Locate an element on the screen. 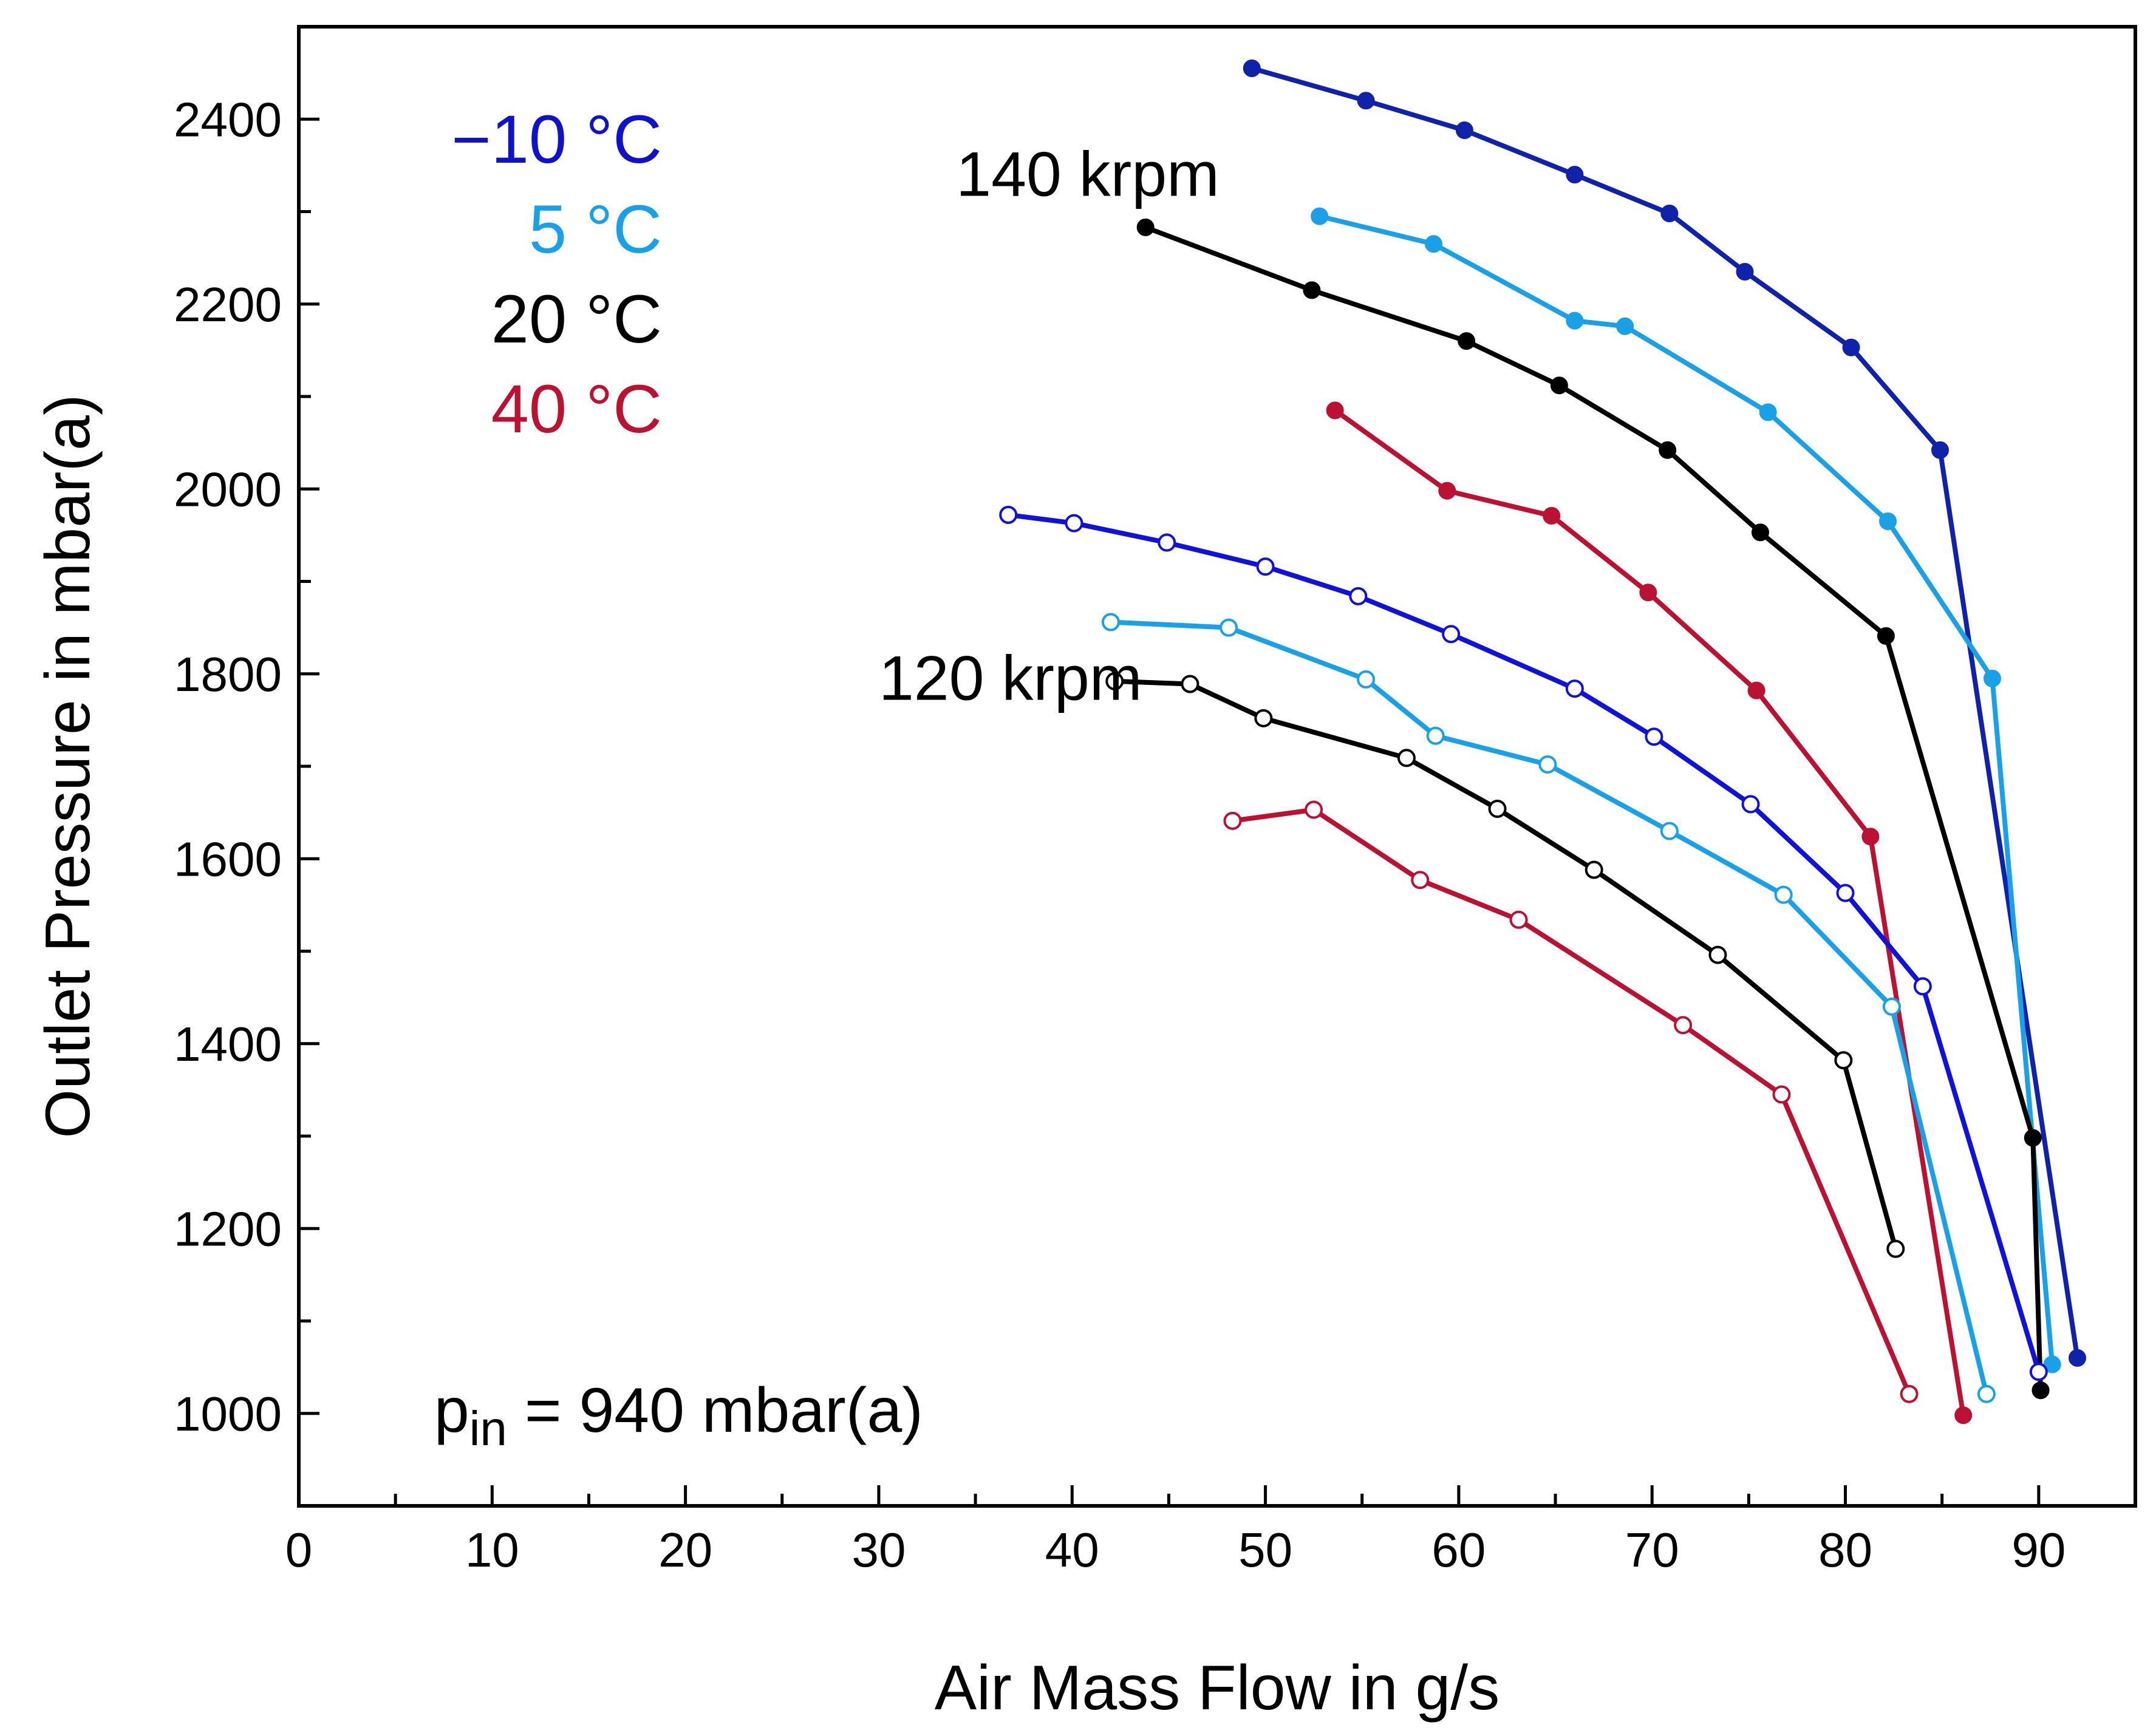  speed-annotation: 120 krpm is located at coordinates (1010, 678).